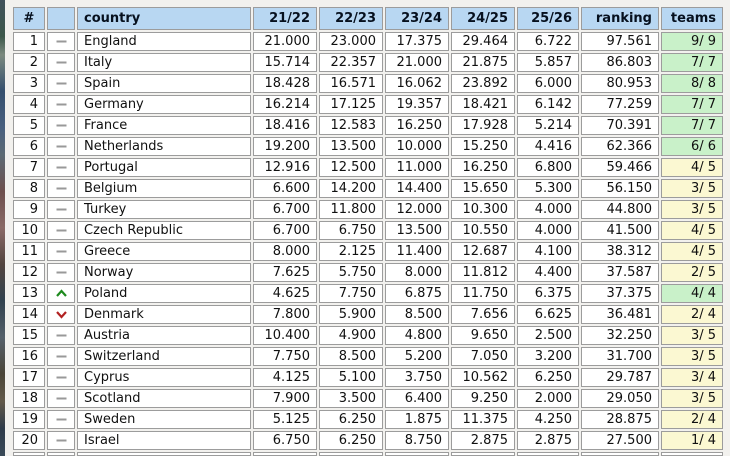 This screenshot has height=456, width=730. I want to click on s2223-cell: 14.200, so click(351, 188).